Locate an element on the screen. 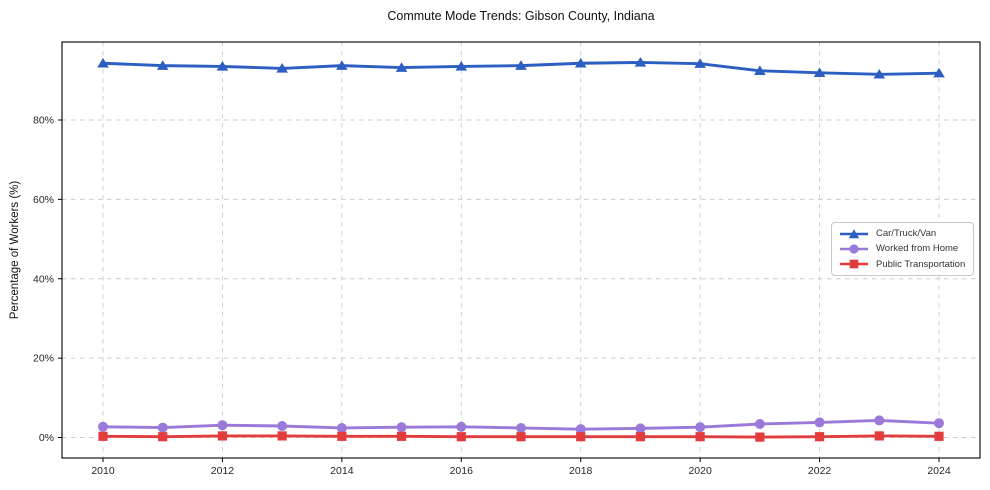 The image size is (990, 490). x-tick-label: 2014 is located at coordinates (342, 471).